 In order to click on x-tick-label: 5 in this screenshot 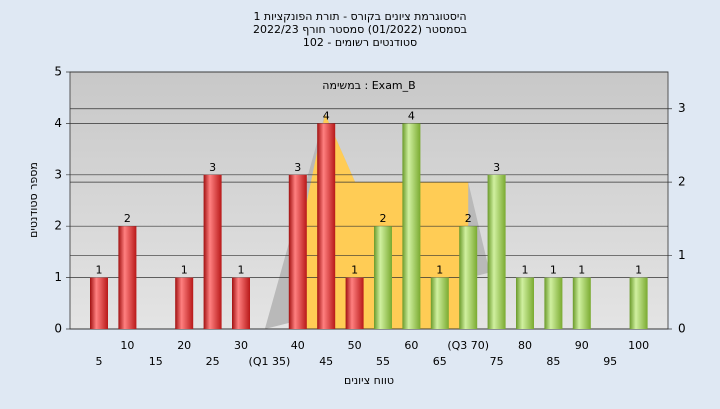, I will do `click(99, 361)`.